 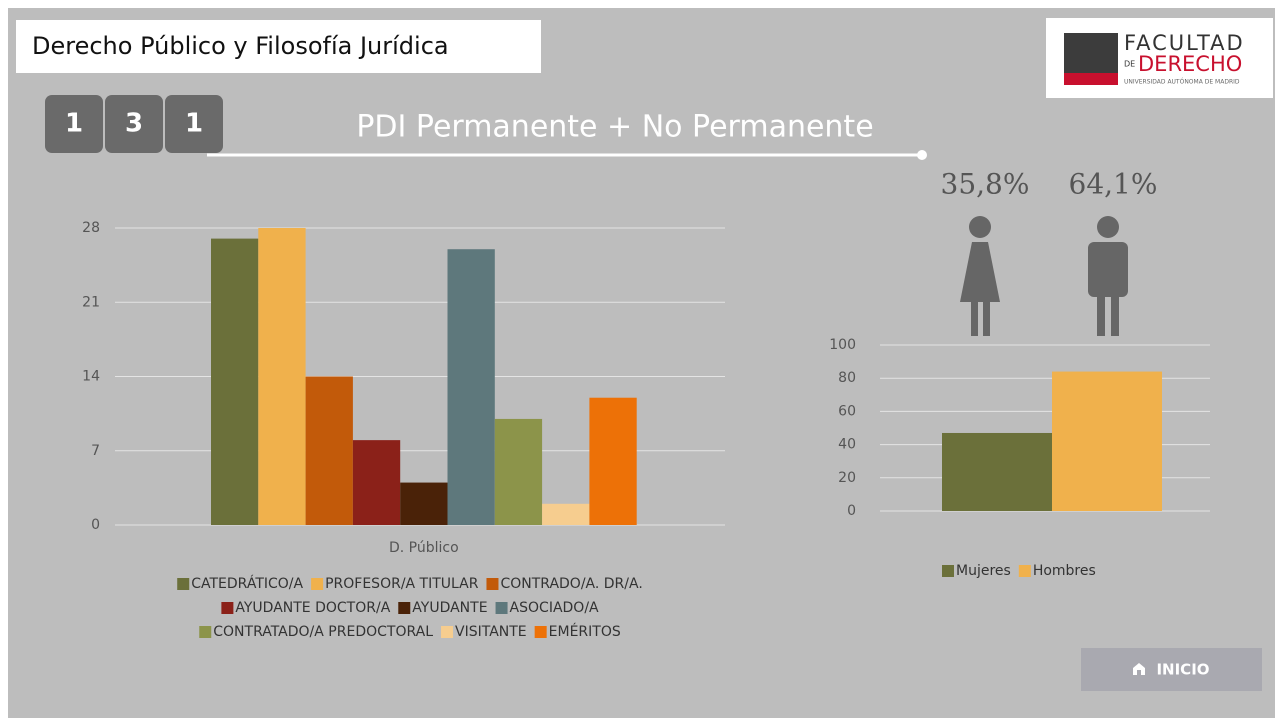 What do you see at coordinates (1064, 571) in the screenshot?
I see `legend-label: Hombres` at bounding box center [1064, 571].